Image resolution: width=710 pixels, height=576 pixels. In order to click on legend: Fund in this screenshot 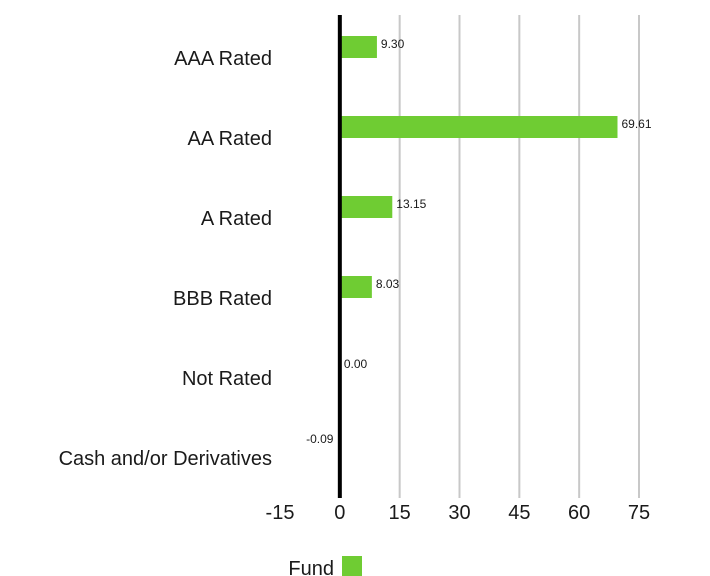, I will do `click(325, 566)`.